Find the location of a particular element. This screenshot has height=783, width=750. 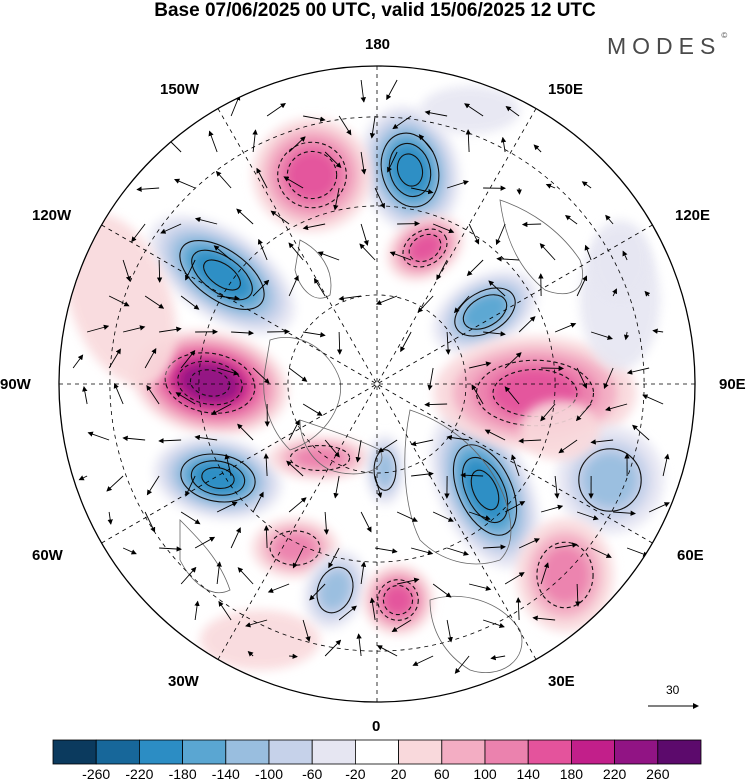

colorbar-tick-label: -20 is located at coordinates (355, 774).